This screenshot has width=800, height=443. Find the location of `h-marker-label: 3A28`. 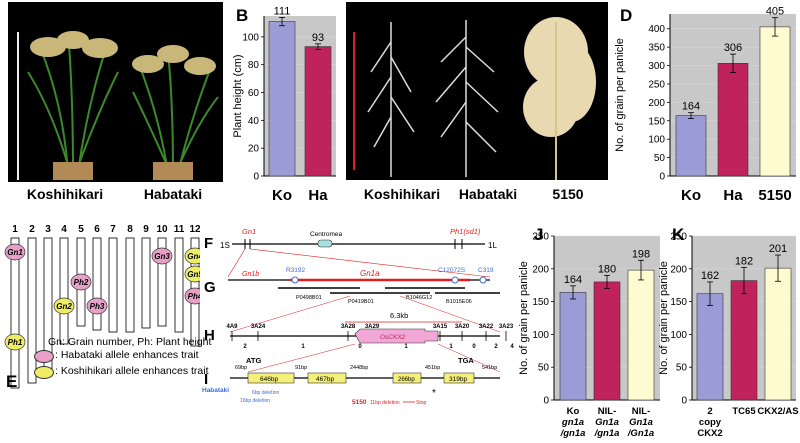

h-marker-label: 3A28 is located at coordinates (348, 327).